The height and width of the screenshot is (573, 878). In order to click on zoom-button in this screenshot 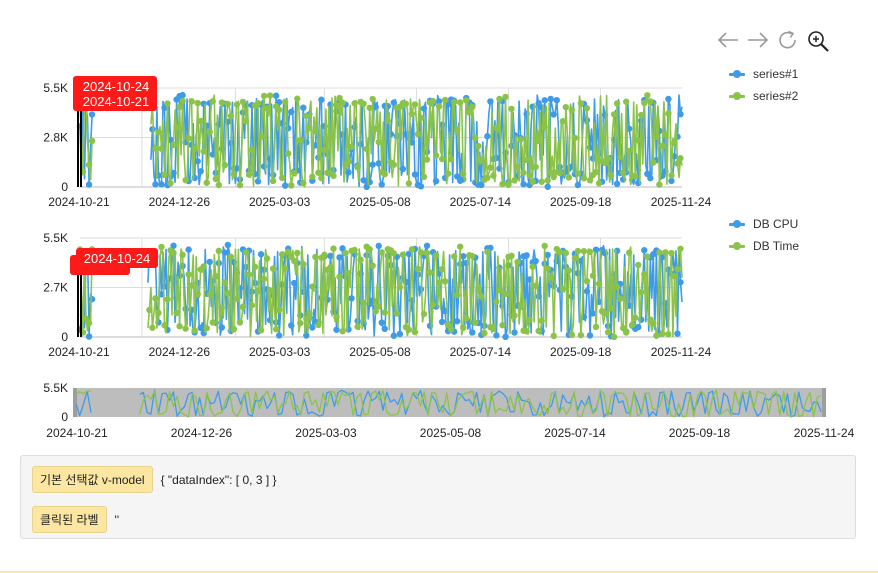, I will do `click(818, 41)`.